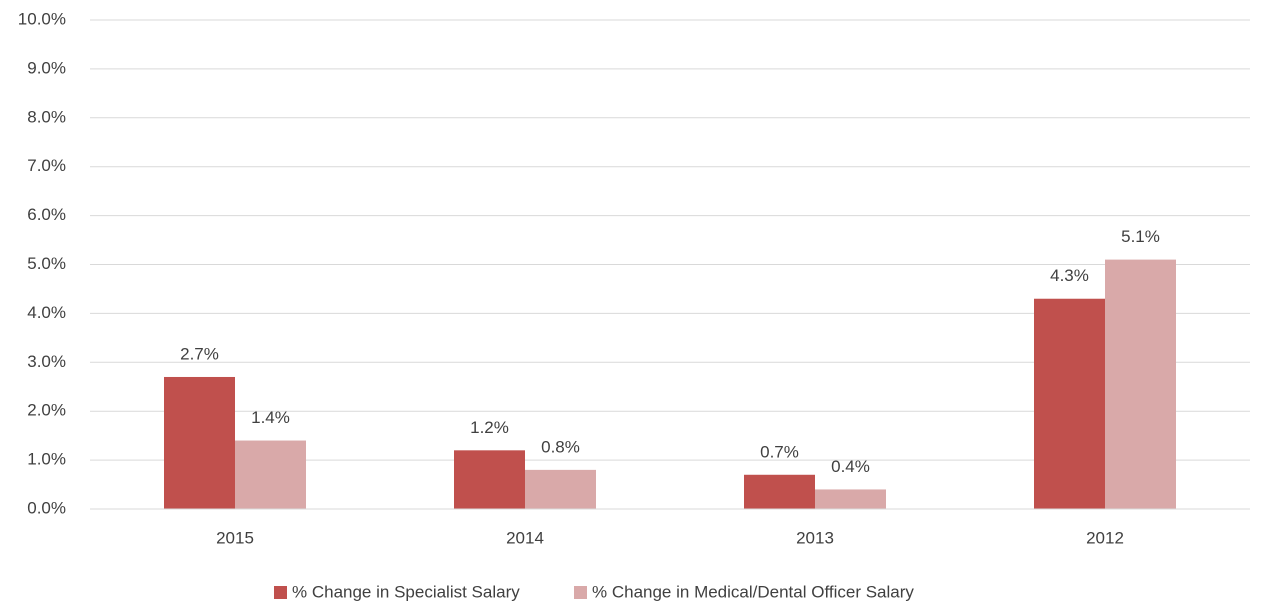 The image size is (1268, 604). I want to click on data-label: 5.1%, so click(1140, 236).